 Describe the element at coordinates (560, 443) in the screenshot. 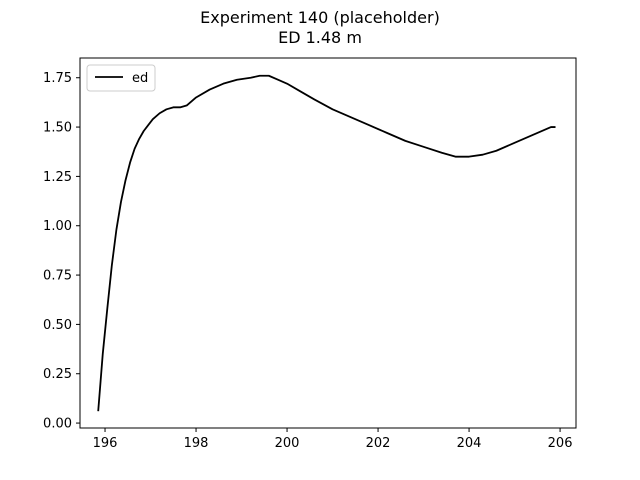

I see `x-tick-label-206: 206` at that location.